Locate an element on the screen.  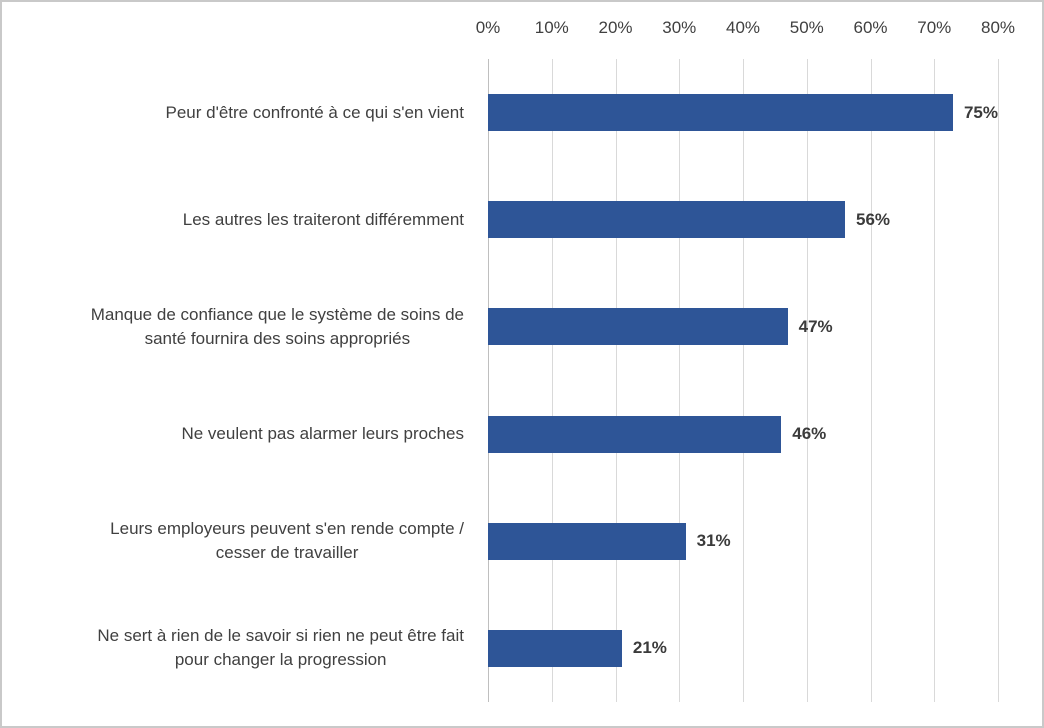
bar-row: 56% is located at coordinates (743, 219).